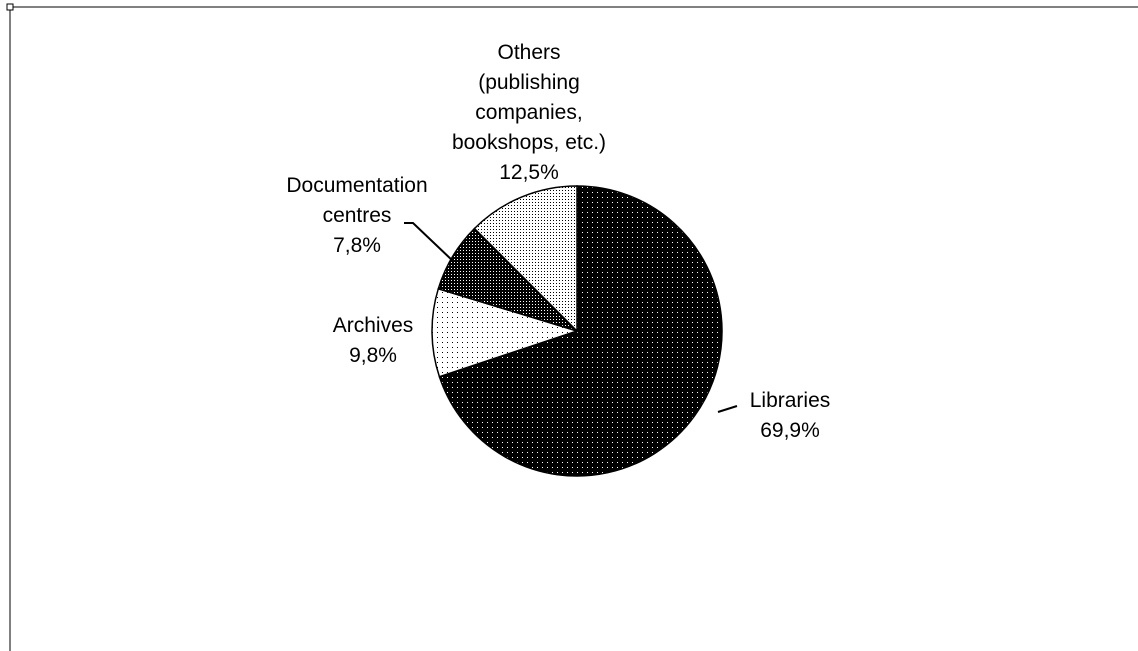 The image size is (1138, 651). I want to click on slice-label-line: 9,8%, so click(373, 355).